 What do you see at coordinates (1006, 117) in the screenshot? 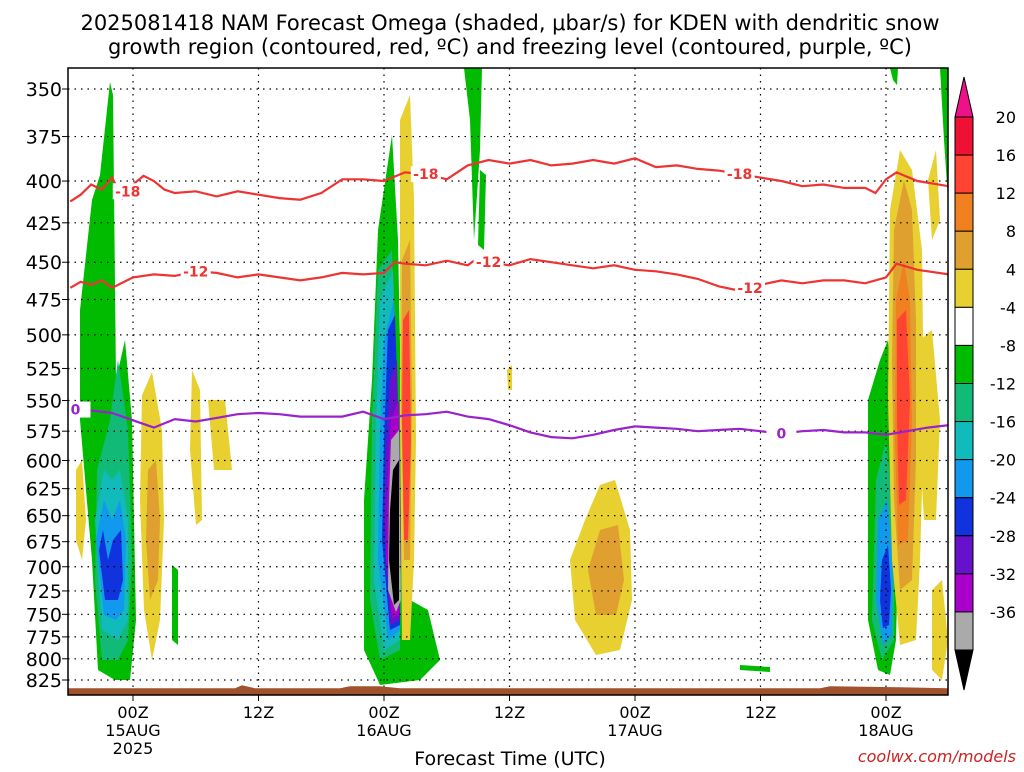
I see `colorbar-label: 20` at bounding box center [1006, 117].